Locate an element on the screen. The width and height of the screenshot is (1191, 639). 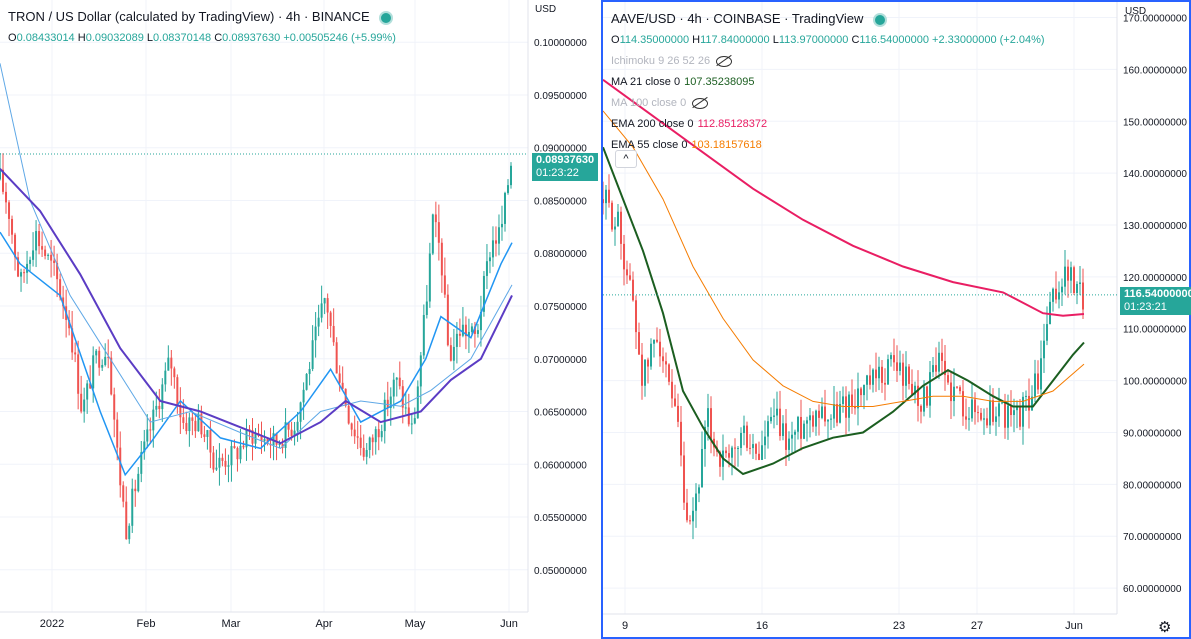
price-tick-label: 160.00000000 is located at coordinates (1155, 70).